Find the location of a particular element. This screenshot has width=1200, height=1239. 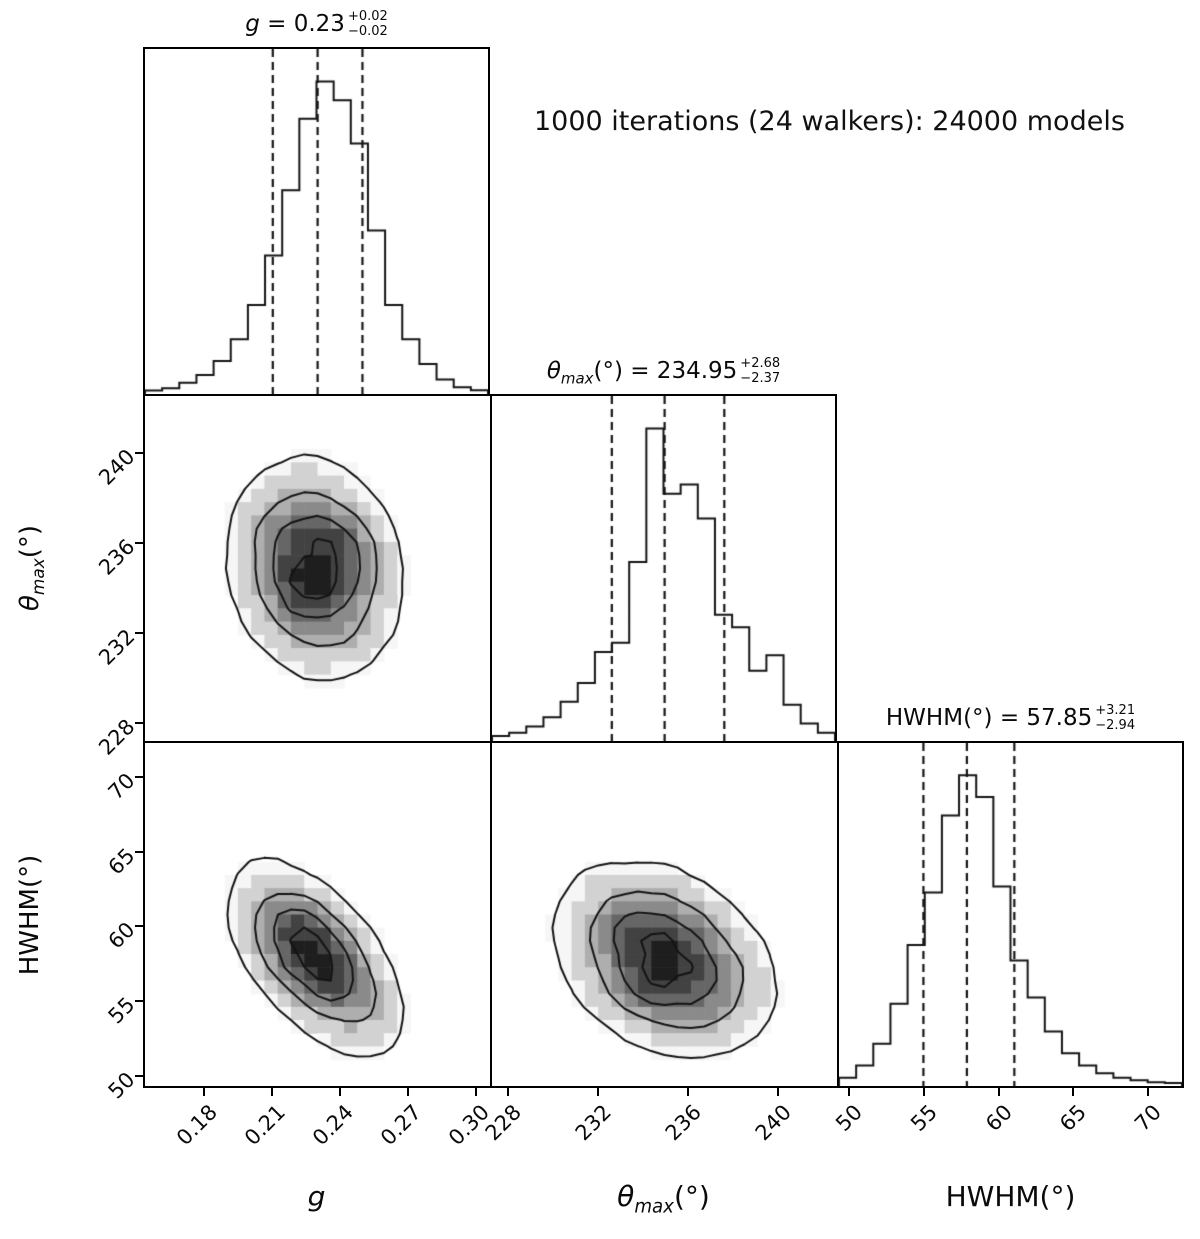

title-uncertainty: +3.21 −2.94 is located at coordinates (1115, 718).